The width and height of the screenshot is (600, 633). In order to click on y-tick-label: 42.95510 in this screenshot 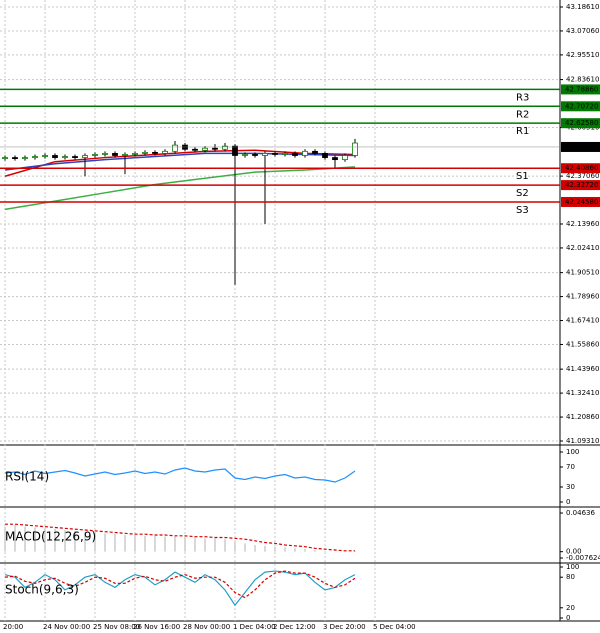, I will do `click(582, 55)`.